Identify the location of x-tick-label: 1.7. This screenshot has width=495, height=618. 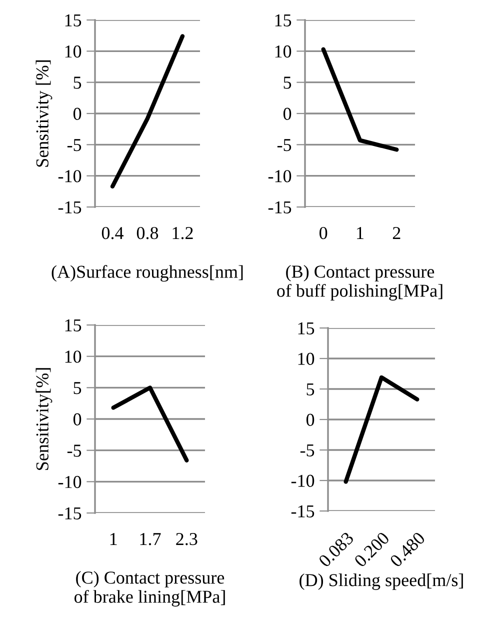
(150, 539).